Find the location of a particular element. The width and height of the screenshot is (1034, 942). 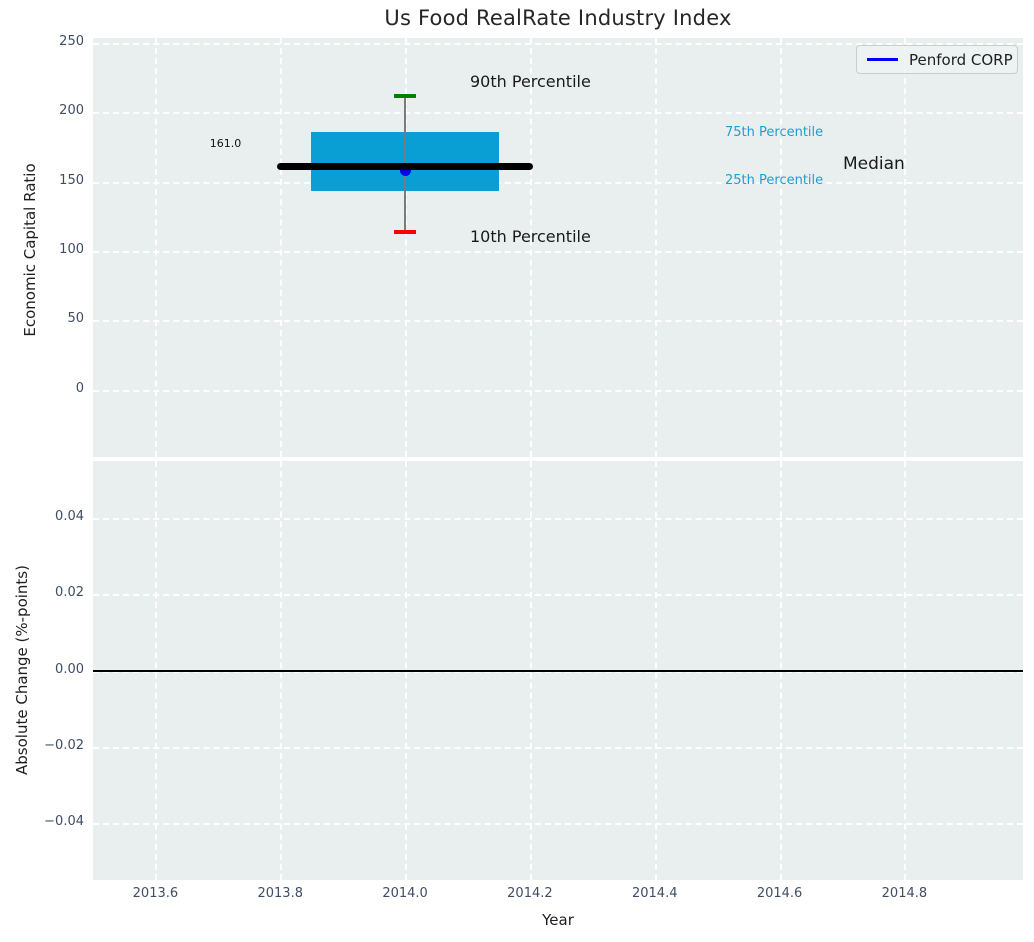

y-tick-label: 0.04 is located at coordinates (69, 516).